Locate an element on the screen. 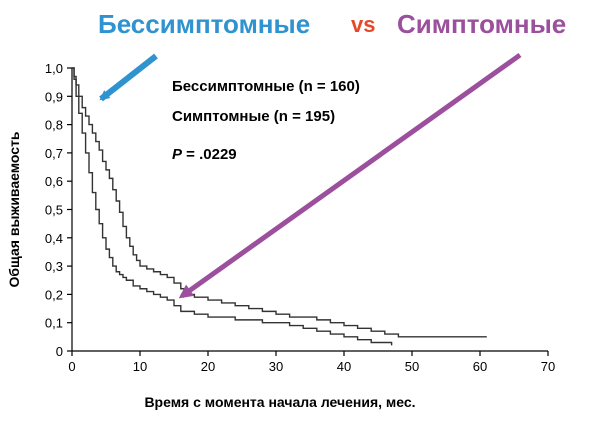 The width and height of the screenshot is (600, 425). x-tick-label: 20 is located at coordinates (208, 366).